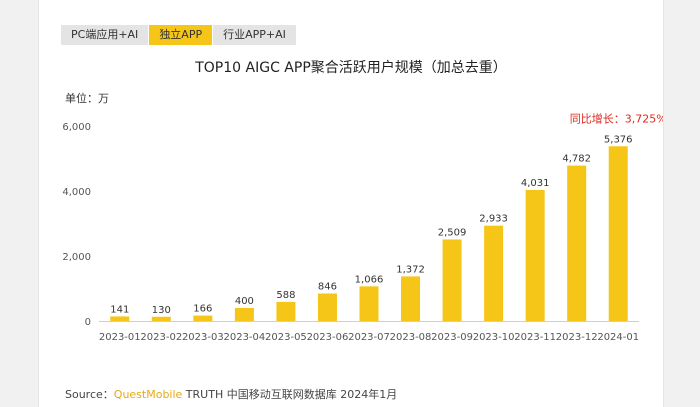 The height and width of the screenshot is (407, 700). What do you see at coordinates (410, 269) in the screenshot?
I see `data-label: 1,372` at bounding box center [410, 269].